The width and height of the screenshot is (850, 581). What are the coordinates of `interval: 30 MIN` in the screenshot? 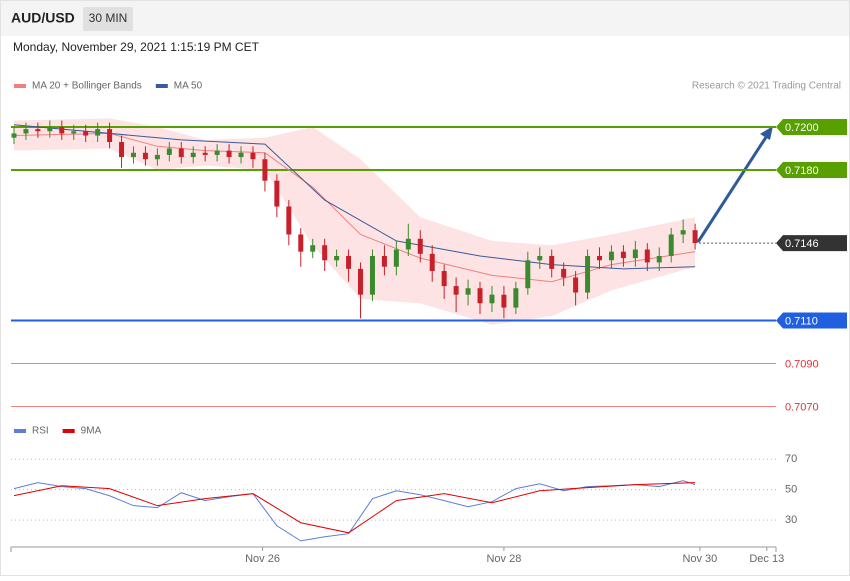 It's located at (108, 18).